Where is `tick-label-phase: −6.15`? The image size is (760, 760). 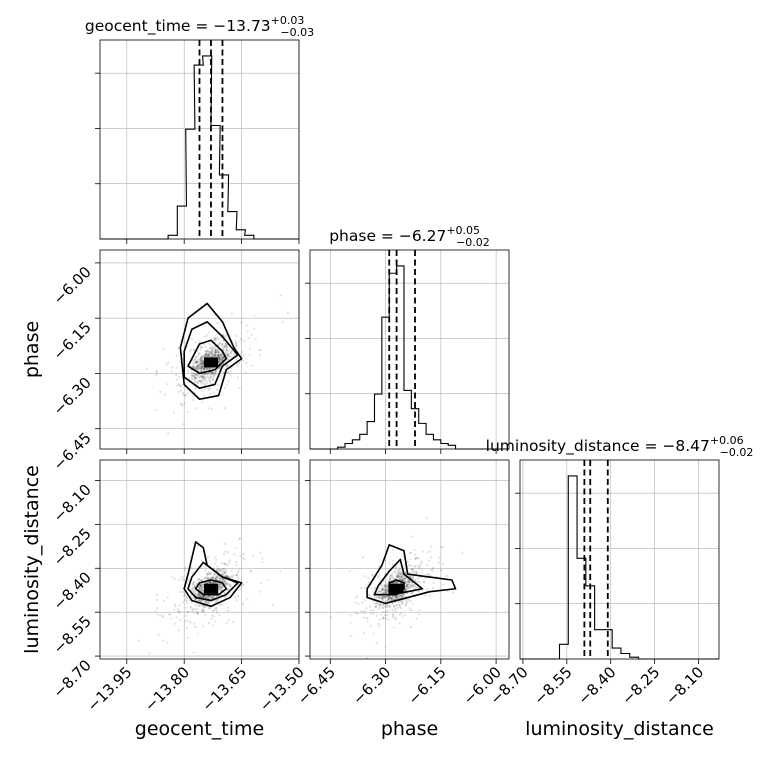 tick-label-phase: −6.15 is located at coordinates (426, 685).